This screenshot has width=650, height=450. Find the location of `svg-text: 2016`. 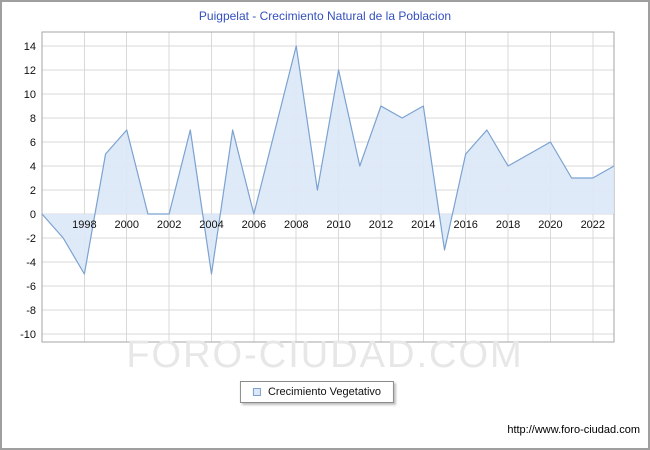

svg-text: 2016 is located at coordinates (465, 225).